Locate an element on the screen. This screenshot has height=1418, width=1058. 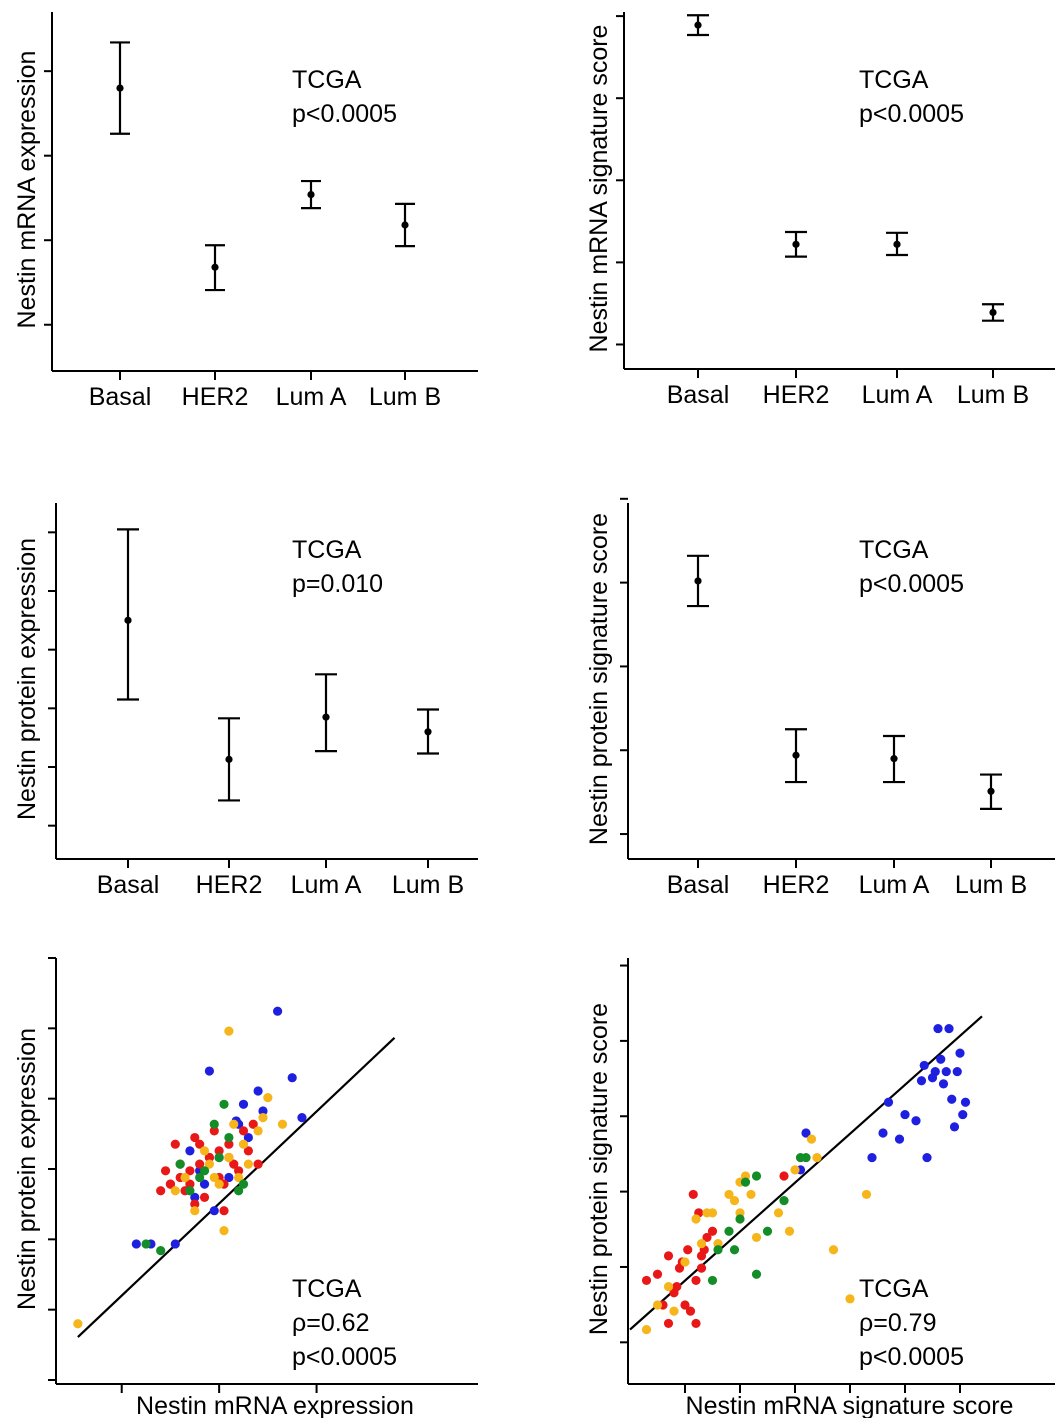
annotation-line: ρ=0.79 is located at coordinates (897, 1323).